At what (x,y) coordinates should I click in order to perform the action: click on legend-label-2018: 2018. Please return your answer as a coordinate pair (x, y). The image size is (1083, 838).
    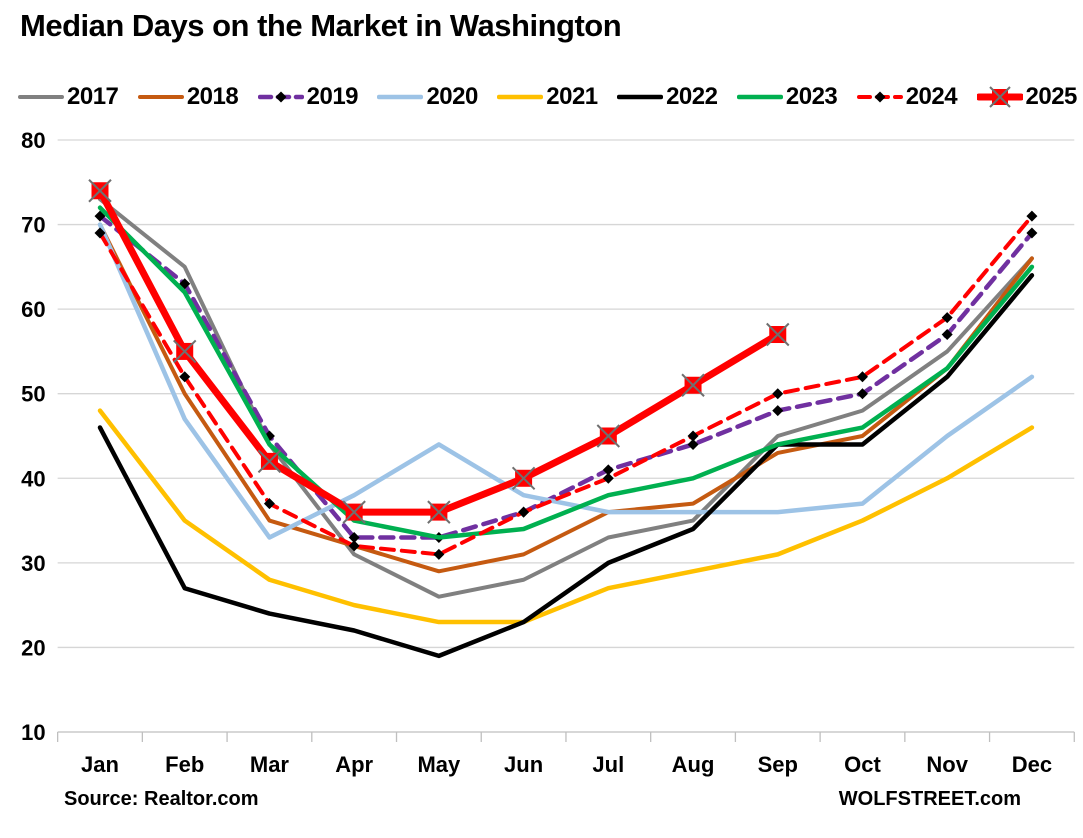
    Looking at the image, I should click on (212, 96).